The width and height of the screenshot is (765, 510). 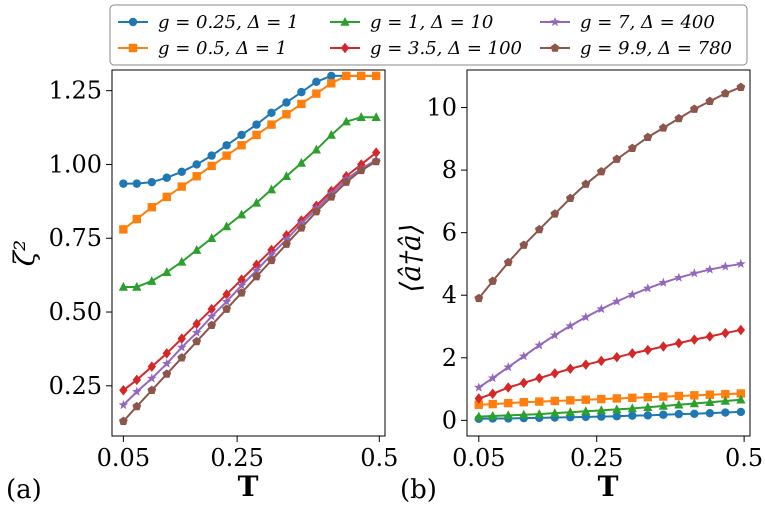 I want to click on x-tick-label: 0.5, so click(x=379, y=458).